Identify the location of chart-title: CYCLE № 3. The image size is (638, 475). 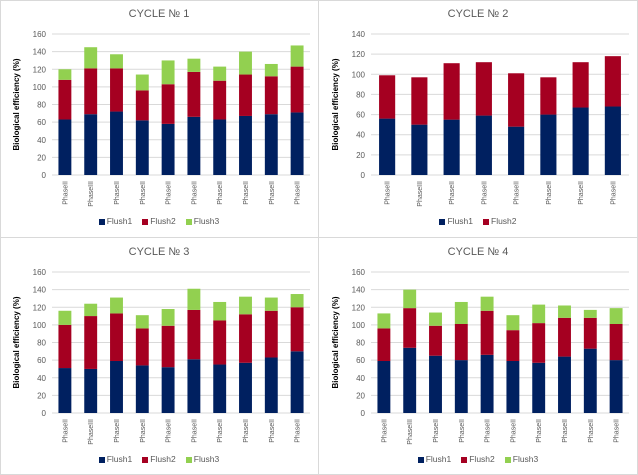
(159, 252).